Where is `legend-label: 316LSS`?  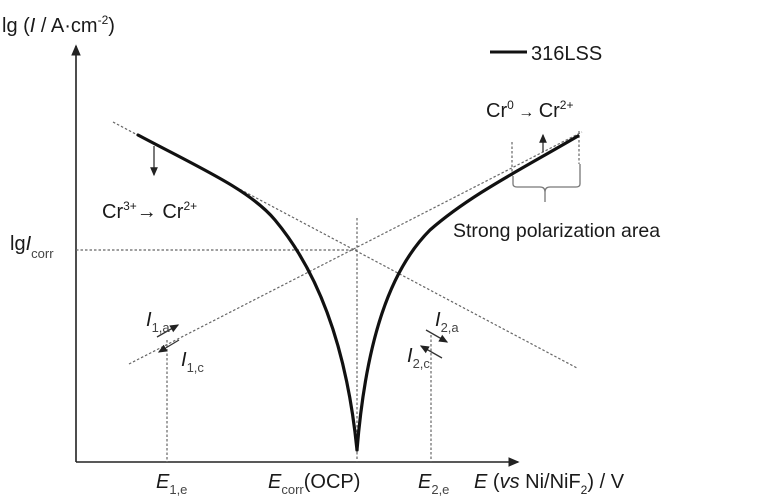
legend-label: 316LSS is located at coordinates (566, 54).